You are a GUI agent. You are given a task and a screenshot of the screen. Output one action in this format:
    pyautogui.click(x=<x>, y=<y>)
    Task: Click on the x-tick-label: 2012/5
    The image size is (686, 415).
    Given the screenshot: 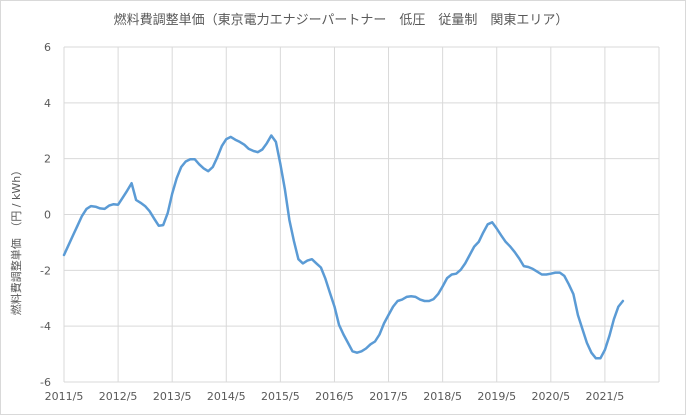 What is the action you would take?
    pyautogui.click(x=118, y=396)
    